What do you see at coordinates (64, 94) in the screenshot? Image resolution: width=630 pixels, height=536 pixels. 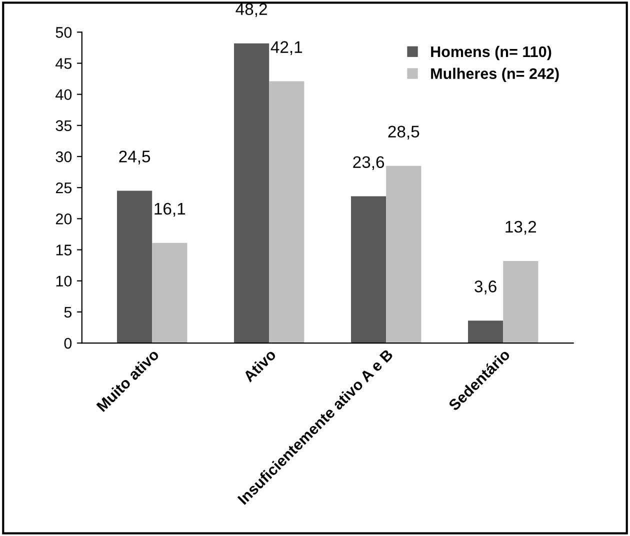 I see `y-tick-label: 40` at bounding box center [64, 94].